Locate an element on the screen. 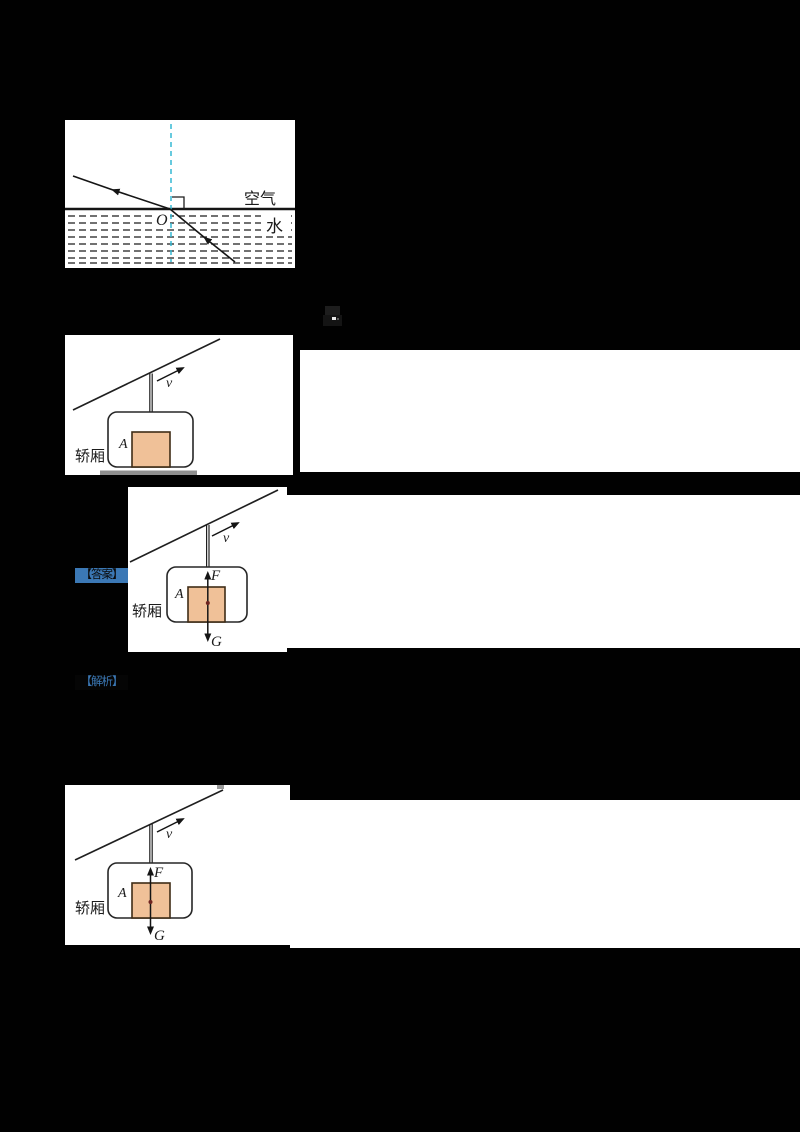 The width and height of the screenshot is (800, 1132). faint-render-artifact is located at coordinates (335, 317).